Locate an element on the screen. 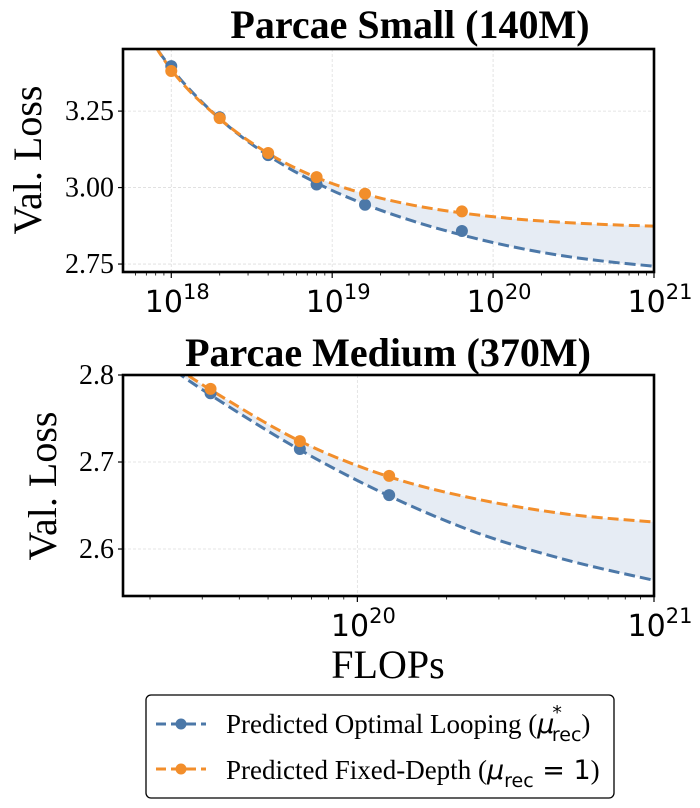 The width and height of the screenshot is (700, 808). legend-label: Predicted Optimal Looping (μ* rec) is located at coordinates (408, 724).